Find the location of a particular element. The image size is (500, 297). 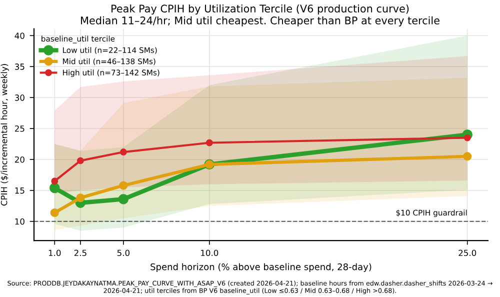

x-tick-label: 2.5 is located at coordinates (80, 253).